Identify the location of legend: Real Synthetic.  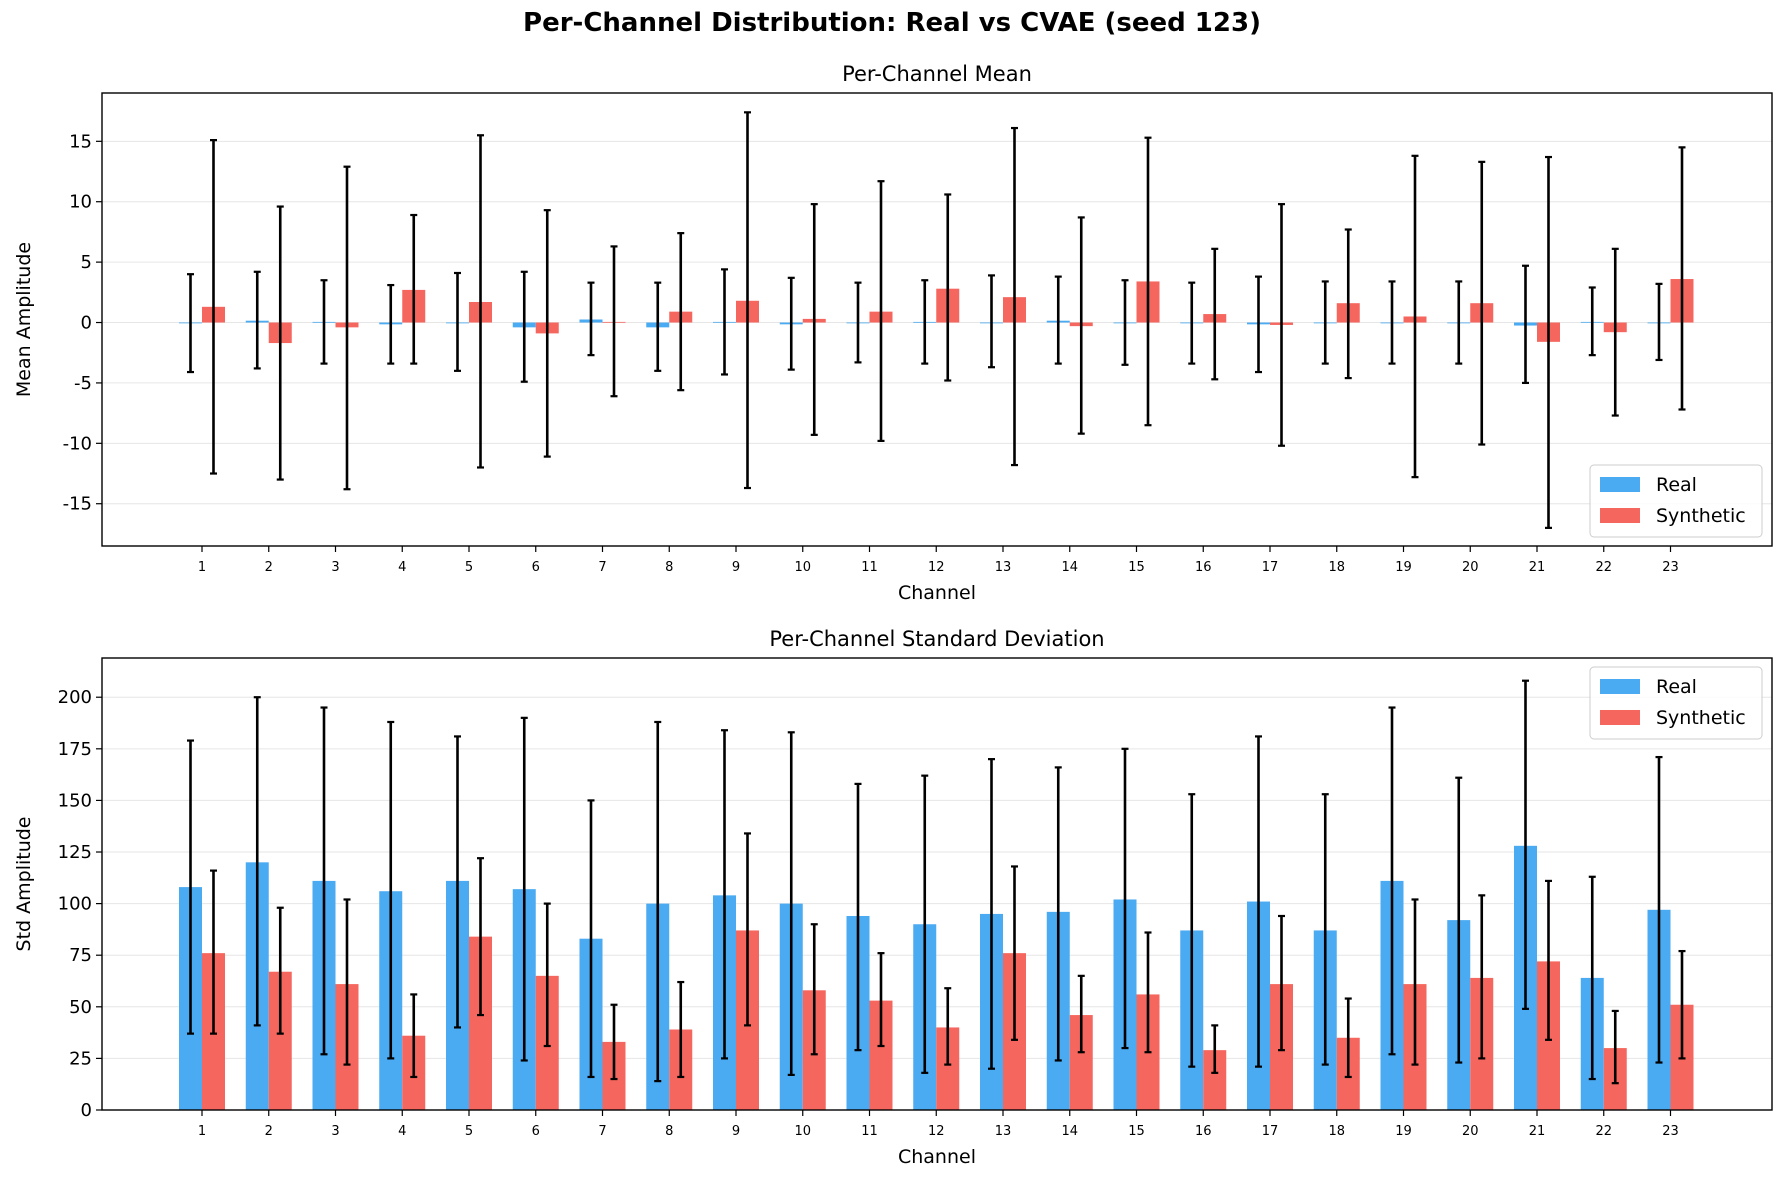
(1676, 501).